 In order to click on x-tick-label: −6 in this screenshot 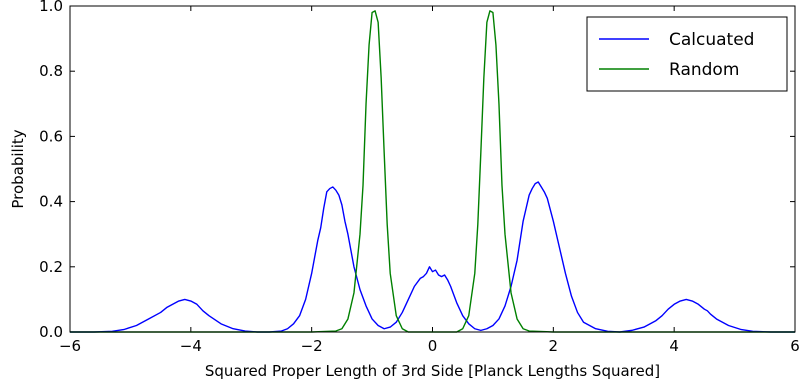, I will do `click(70, 346)`.